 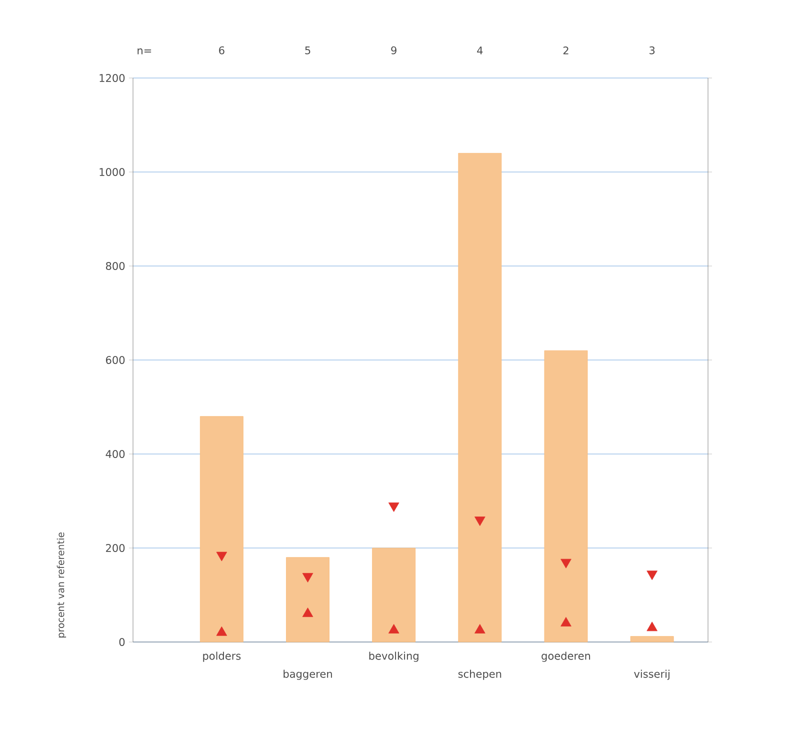 What do you see at coordinates (145, 51) in the screenshot?
I see `text: n=` at bounding box center [145, 51].